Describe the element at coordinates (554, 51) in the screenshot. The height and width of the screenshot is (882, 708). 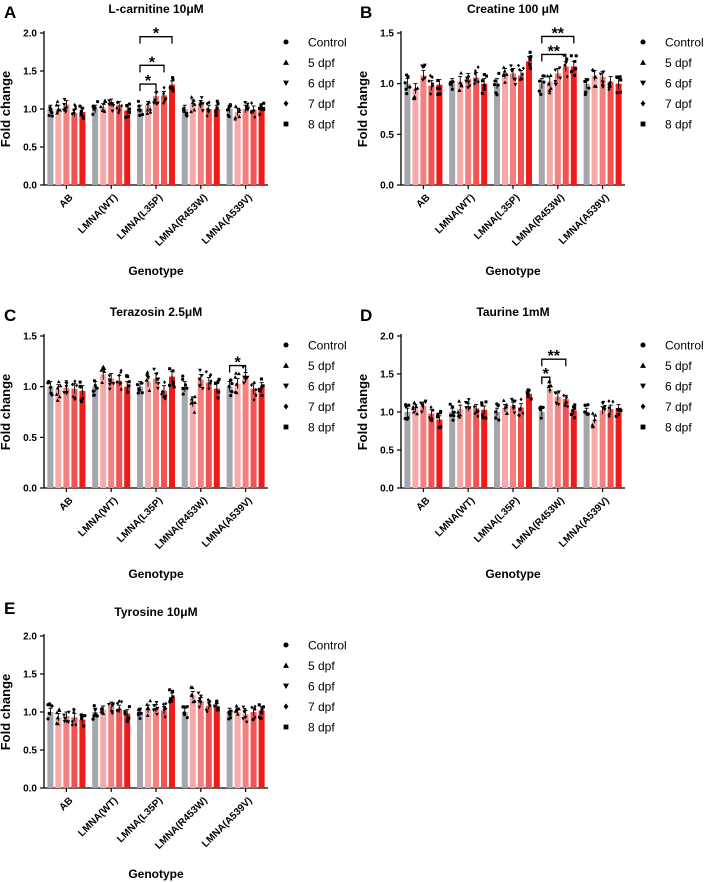
I see `significance-label: **` at that location.